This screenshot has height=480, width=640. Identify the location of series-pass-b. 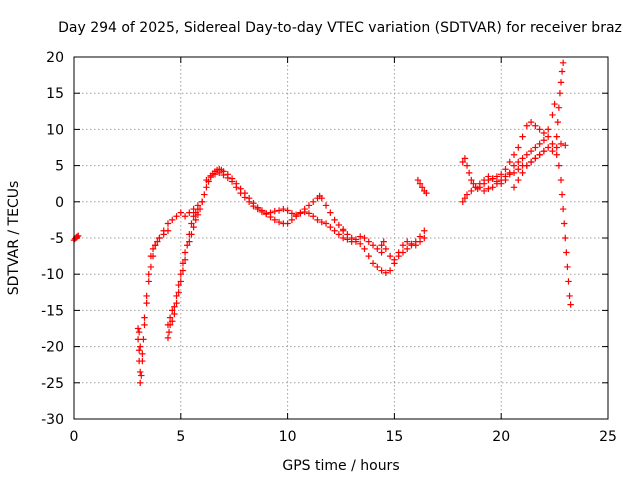
(153, 292).